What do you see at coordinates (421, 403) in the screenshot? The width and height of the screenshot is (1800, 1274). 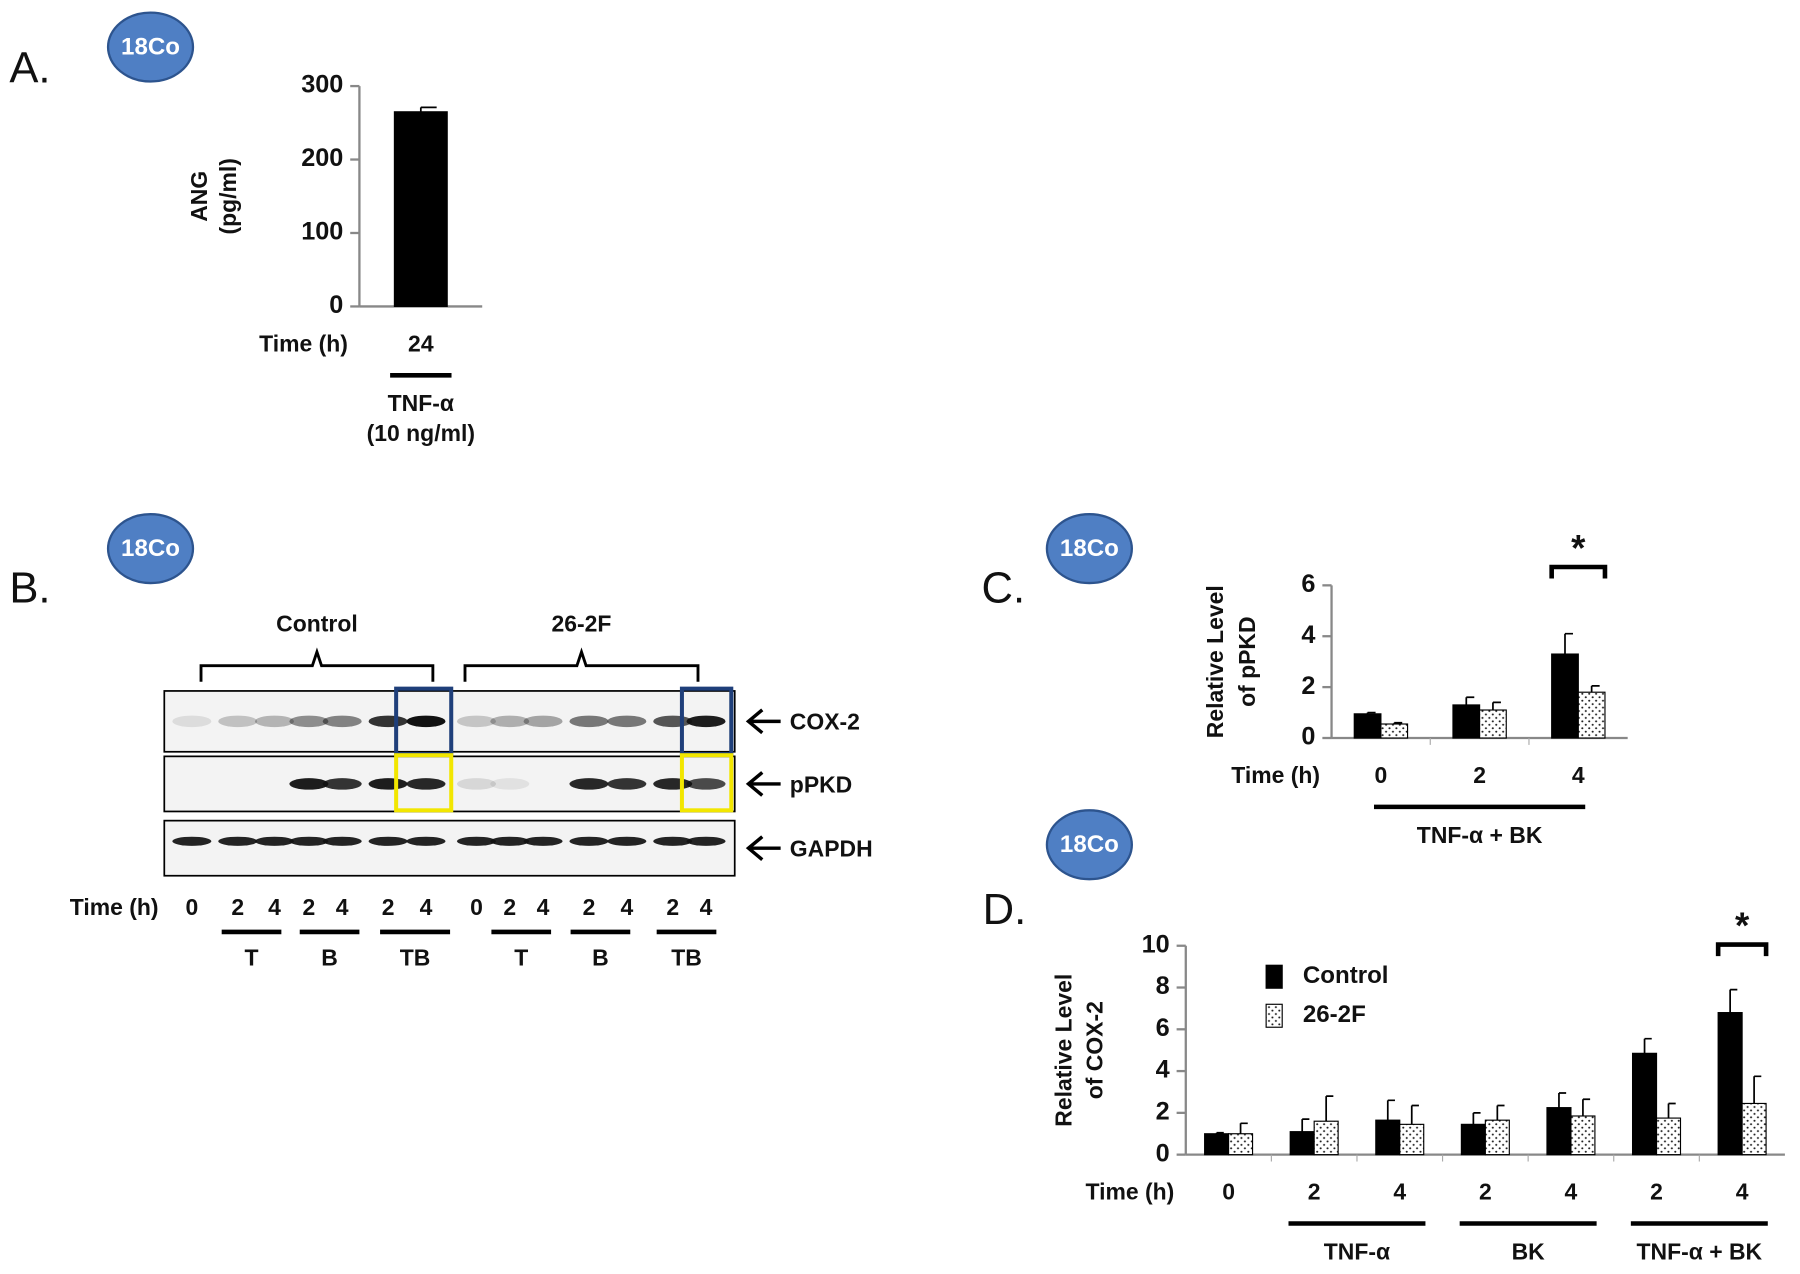 I see `group-label: TNF-α` at bounding box center [421, 403].